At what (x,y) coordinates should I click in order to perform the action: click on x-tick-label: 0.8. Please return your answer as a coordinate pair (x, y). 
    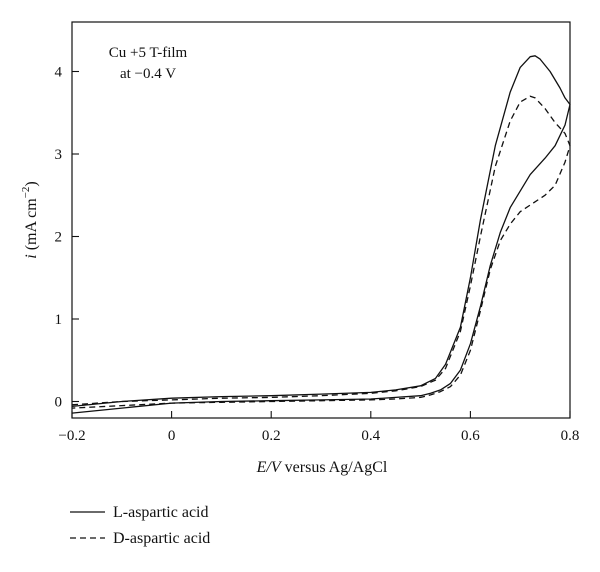
    Looking at the image, I should click on (570, 436).